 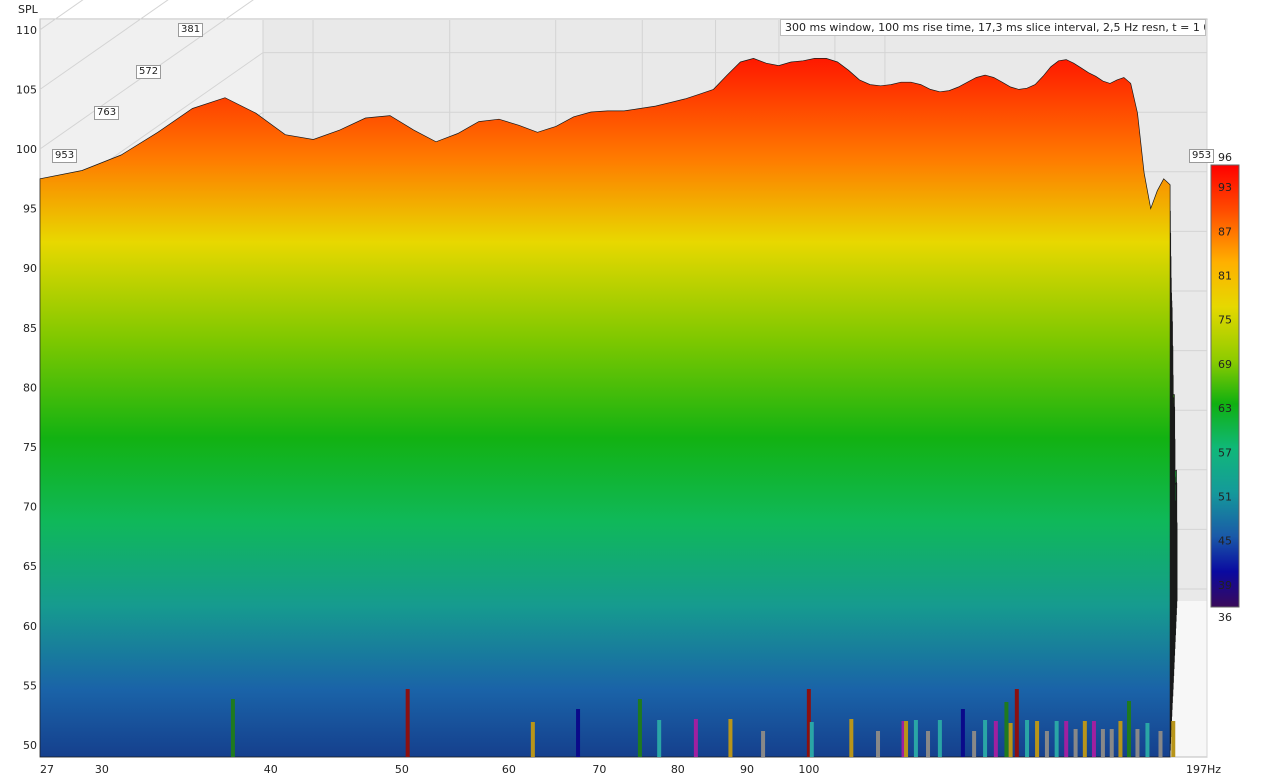 I want to click on y-tick-label: 75, so click(x=30, y=447).